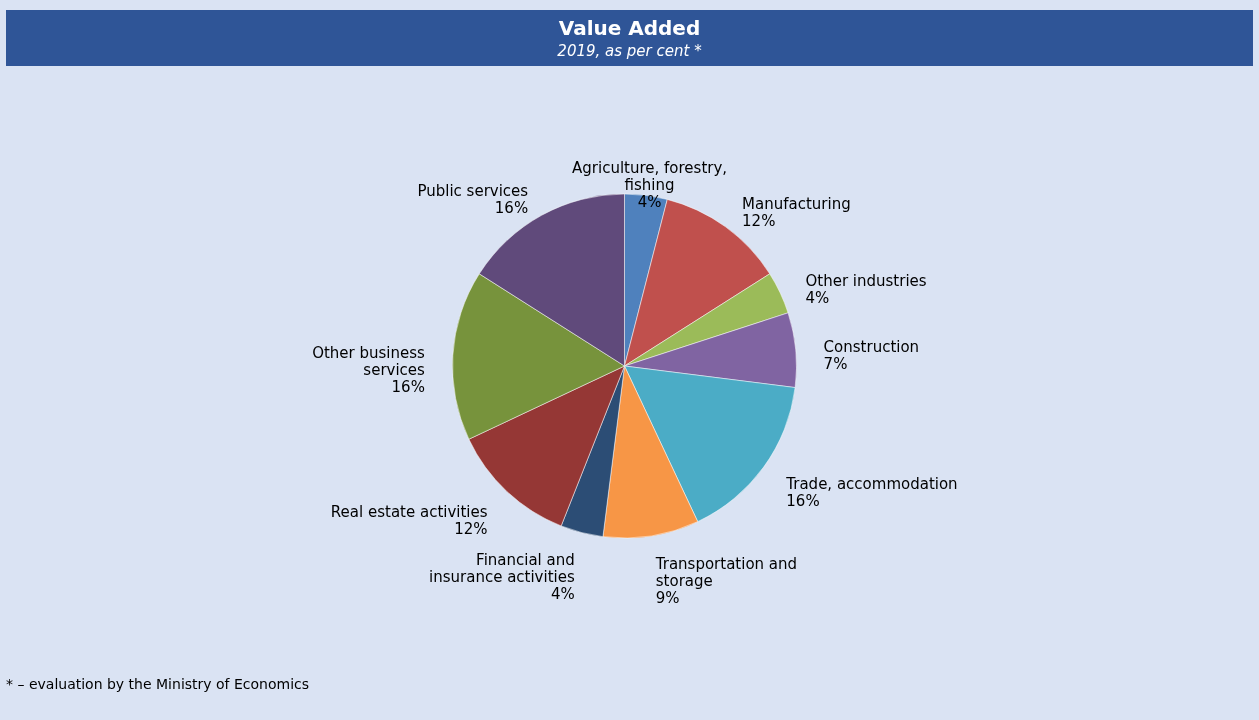  Describe the element at coordinates (158, 684) in the screenshot. I see `text: * – evaluation by the Ministry of Economics` at that location.